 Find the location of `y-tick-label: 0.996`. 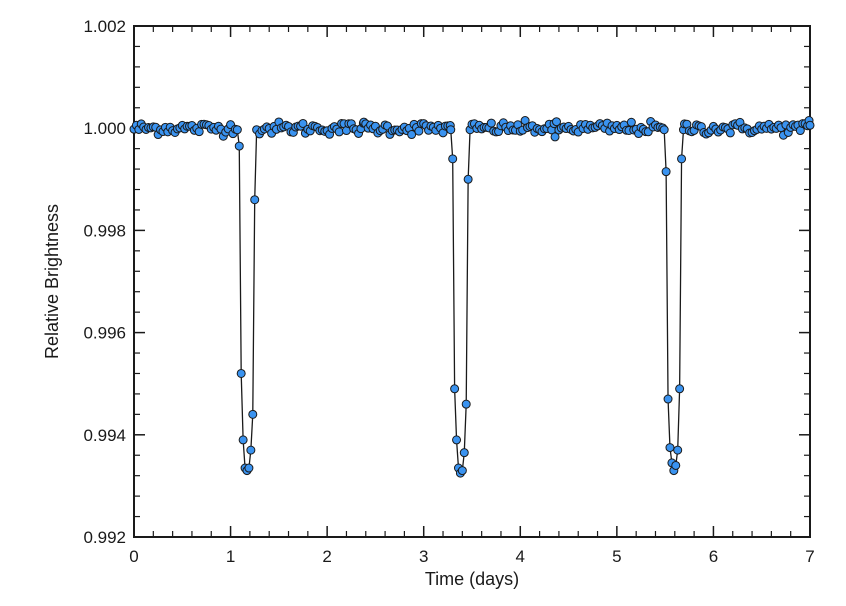

y-tick-label: 0.996 is located at coordinates (104, 333).